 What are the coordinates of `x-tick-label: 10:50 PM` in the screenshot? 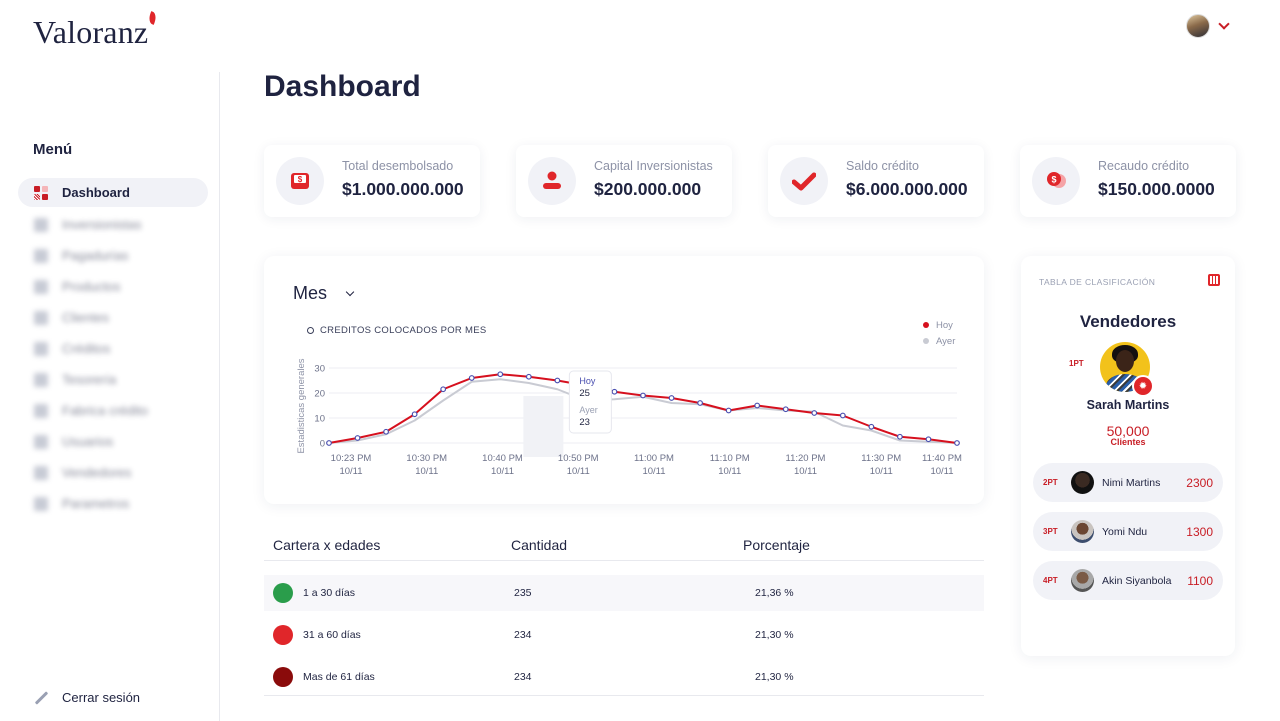 It's located at (578, 458).